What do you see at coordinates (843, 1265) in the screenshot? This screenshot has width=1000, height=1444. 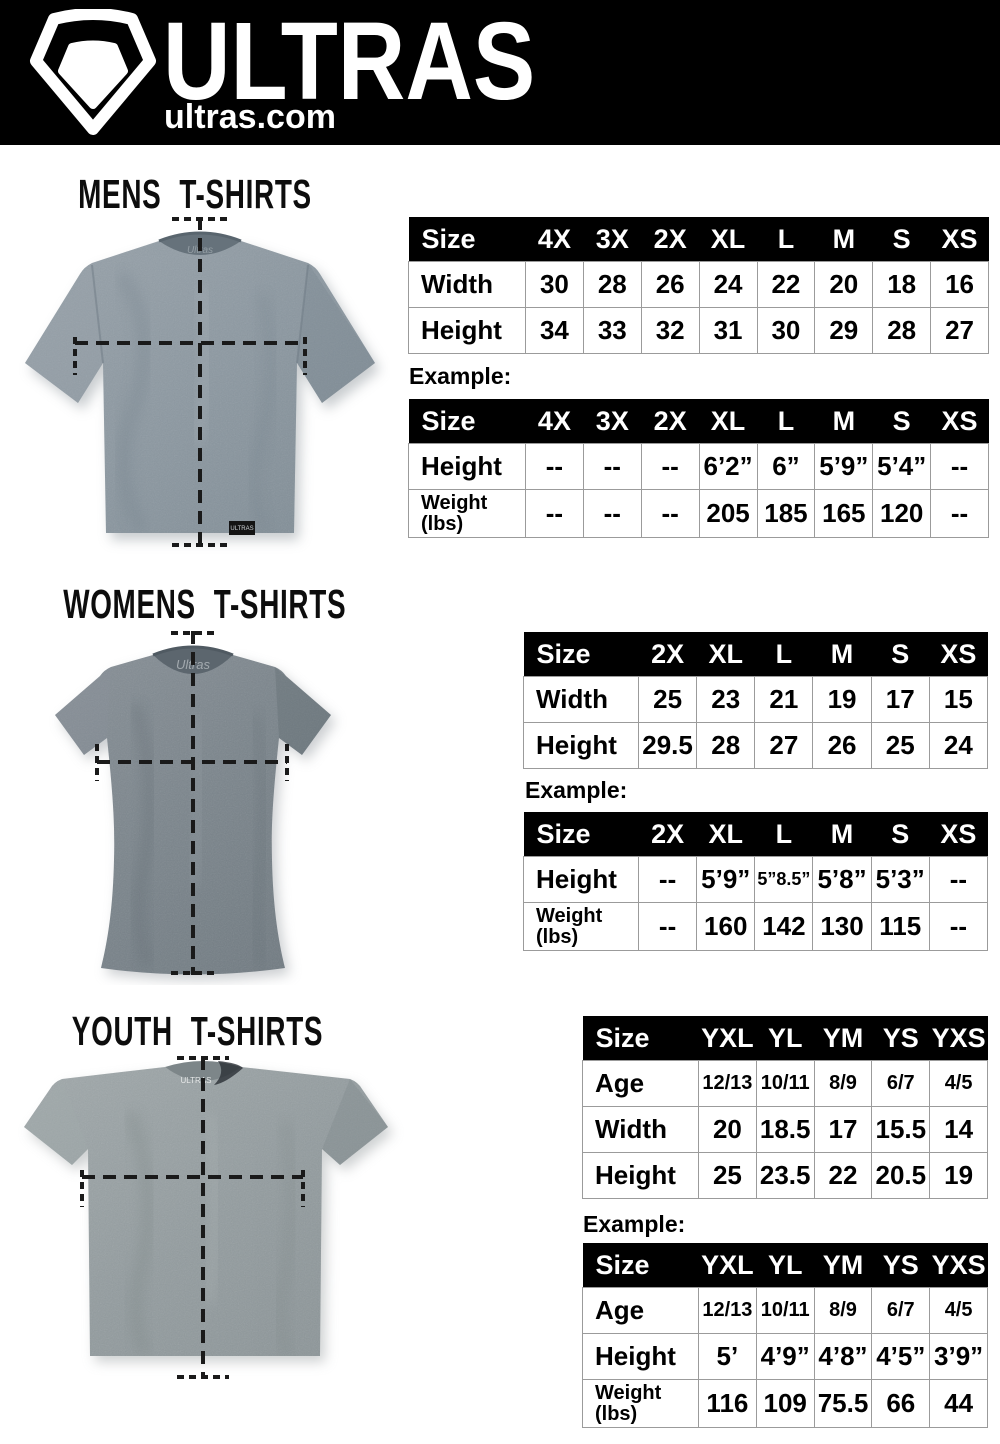 I see `column-header: YM` at bounding box center [843, 1265].